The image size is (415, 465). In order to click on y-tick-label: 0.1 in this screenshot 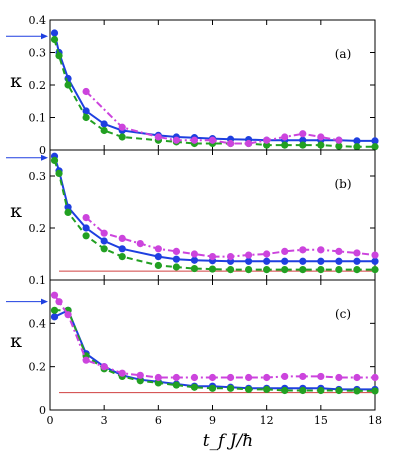, I will do `click(38, 280)`.